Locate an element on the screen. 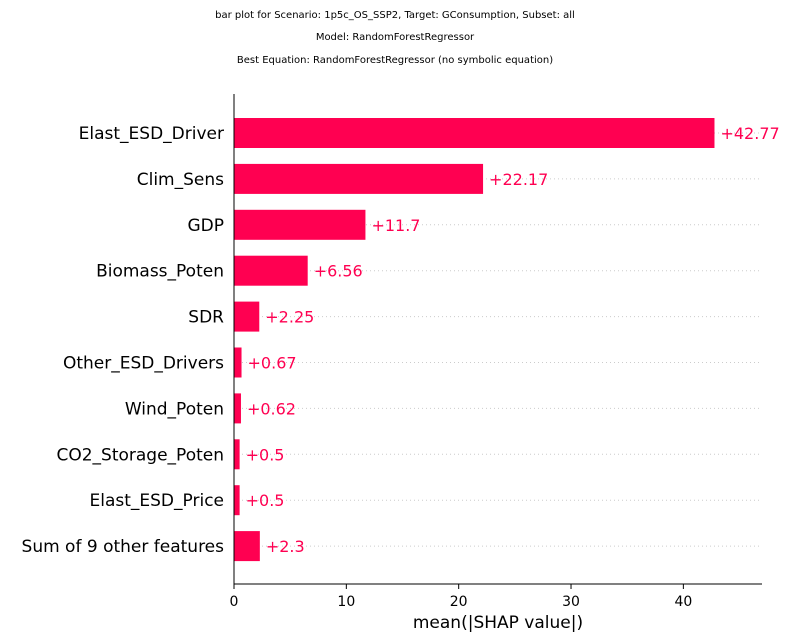  value-label-5: +0.67 is located at coordinates (272, 363).